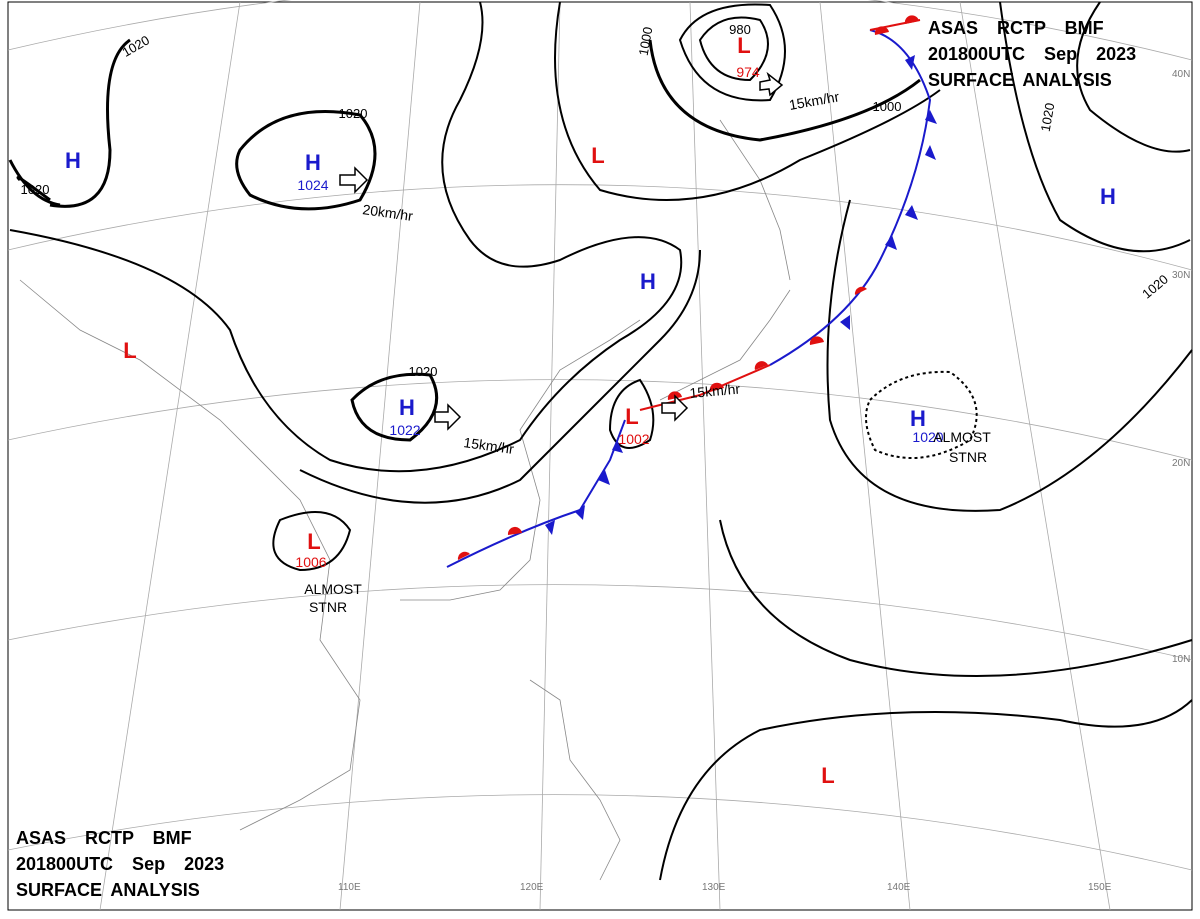  I want to click on notes: ALMOST STNR ALMOST STNR, so click(647, 522).